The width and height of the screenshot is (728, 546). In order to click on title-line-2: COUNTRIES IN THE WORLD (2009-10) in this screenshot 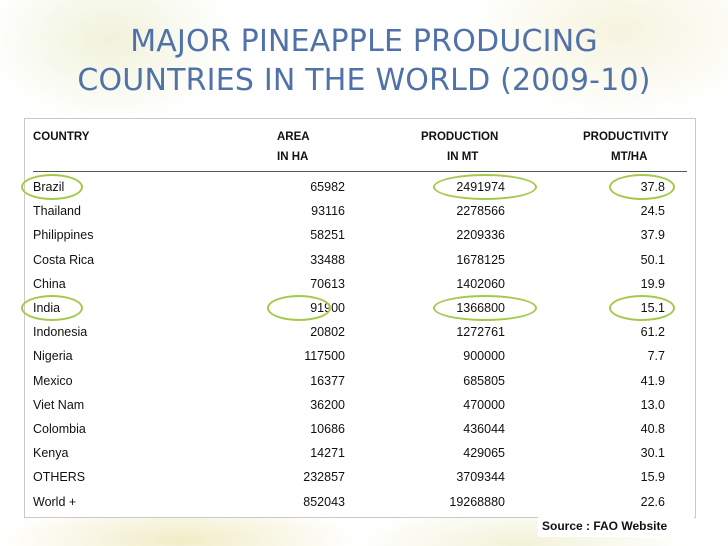, I will do `click(364, 80)`.